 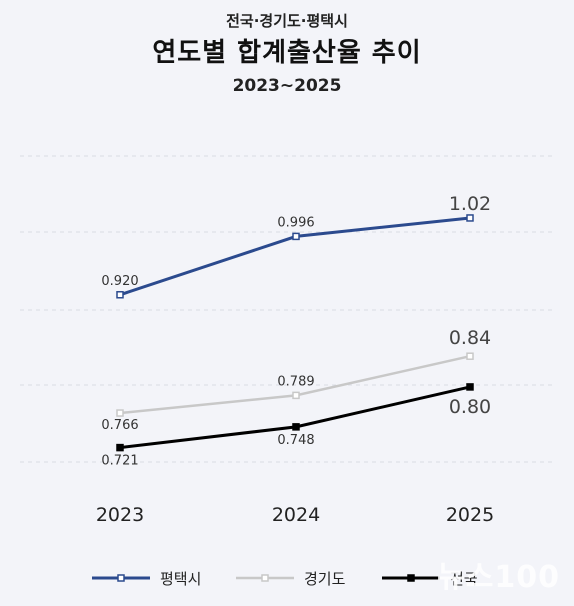 What do you see at coordinates (325, 579) in the screenshot?
I see `legend-label: 경기도` at bounding box center [325, 579].